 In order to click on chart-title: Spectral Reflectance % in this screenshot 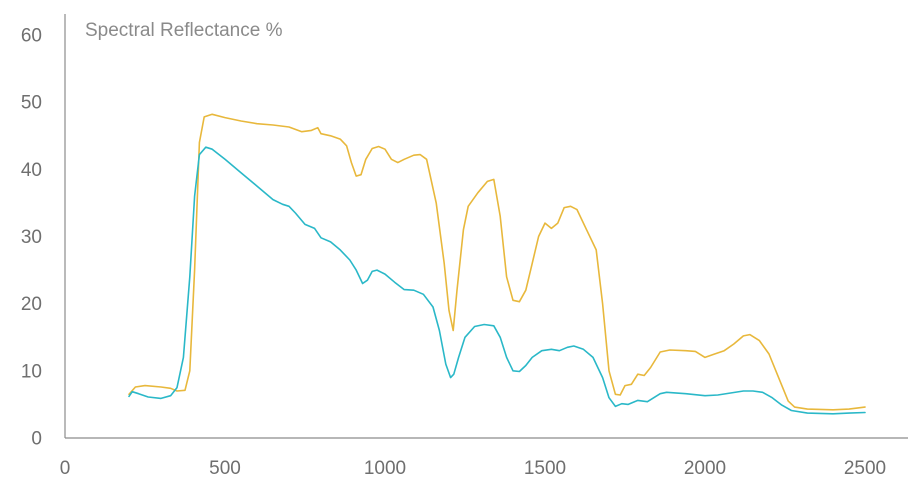, I will do `click(184, 30)`.